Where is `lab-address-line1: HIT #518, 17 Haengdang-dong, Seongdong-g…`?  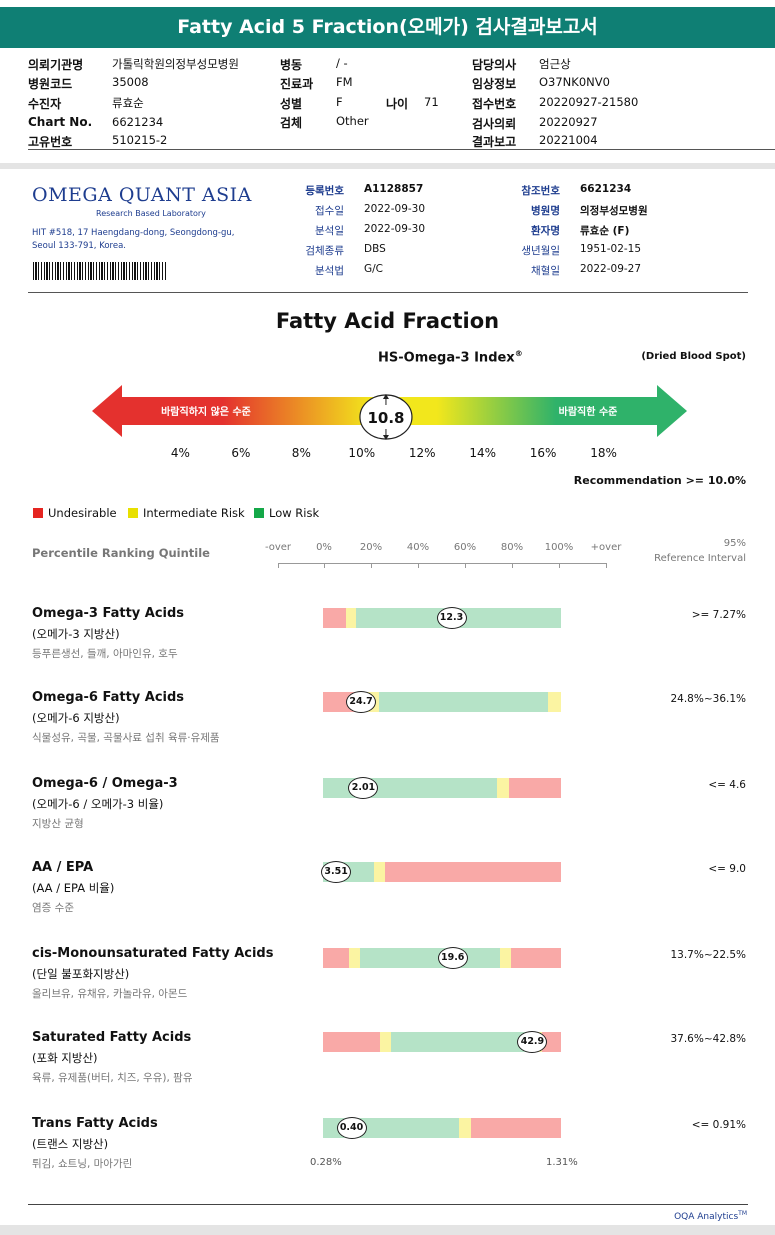
lab-address-line1: HIT #518, 17 Haengdang-dong, Seongdong-g… is located at coordinates (133, 233).